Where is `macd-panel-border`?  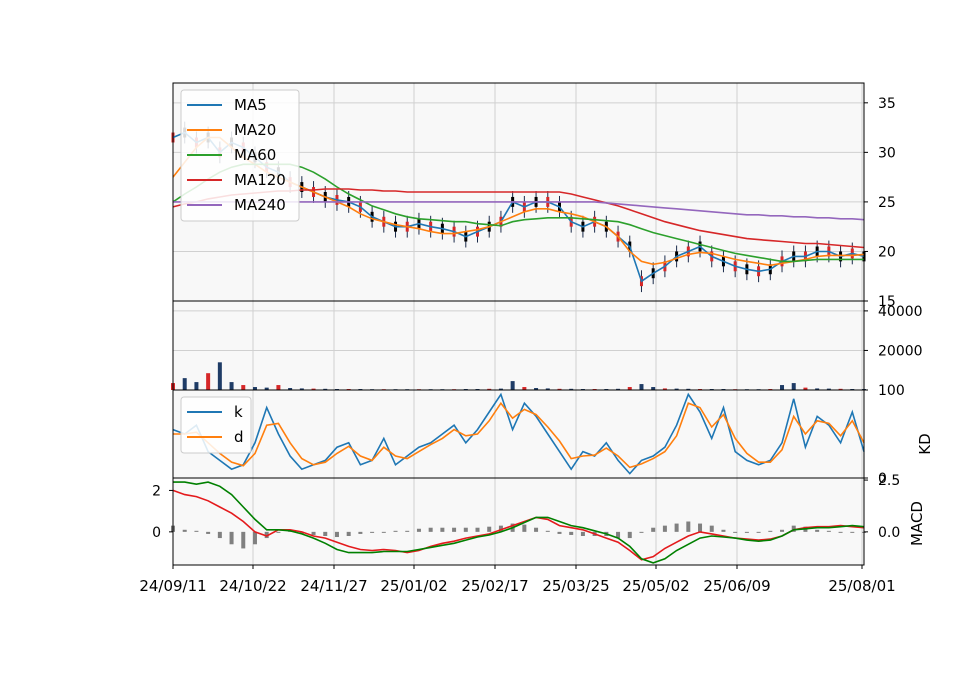 macd-panel-border is located at coordinates (518, 521).